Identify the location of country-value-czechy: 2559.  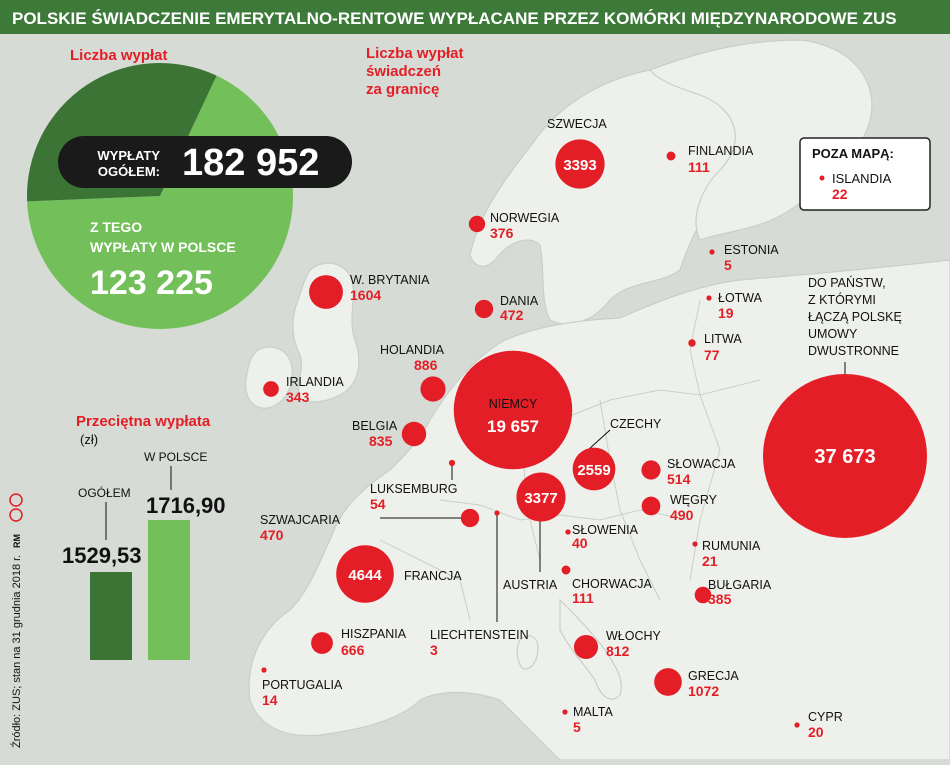
(593, 470).